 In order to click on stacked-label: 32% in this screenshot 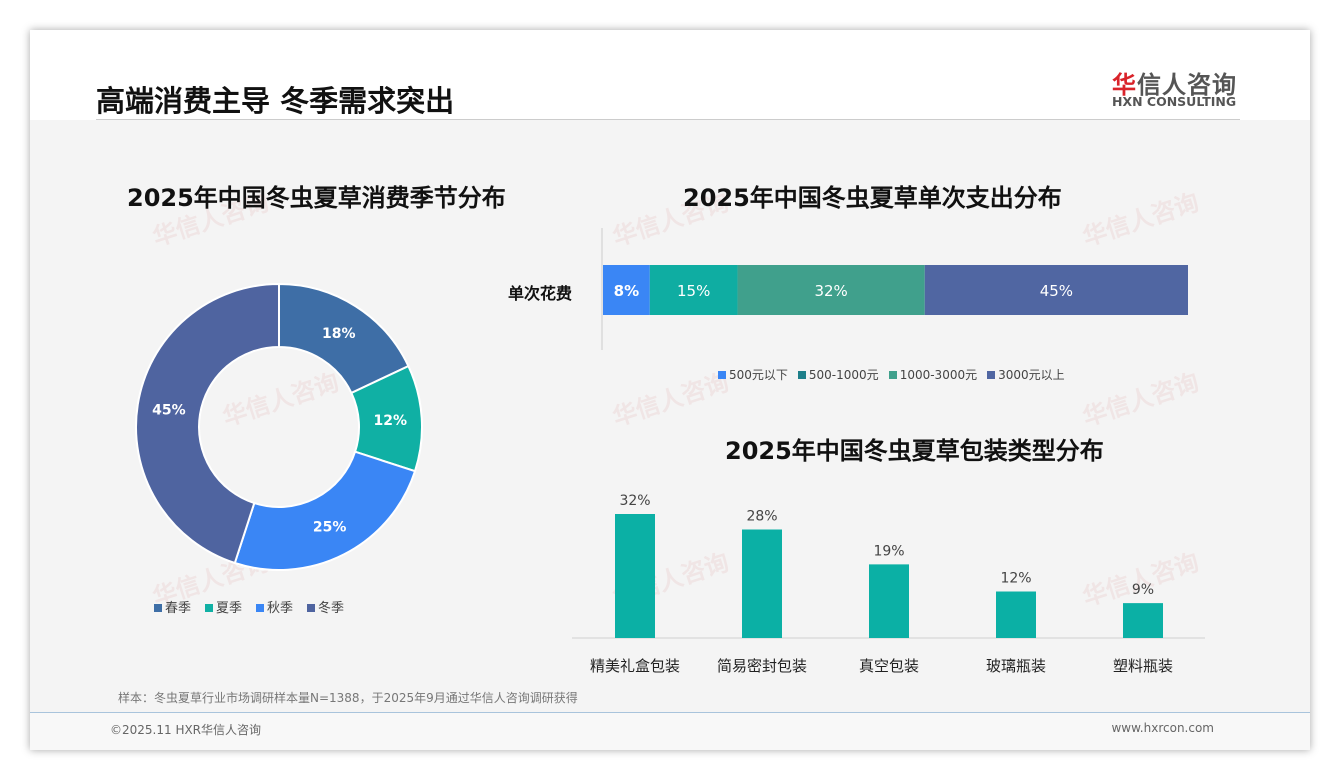, I will do `click(830, 291)`.